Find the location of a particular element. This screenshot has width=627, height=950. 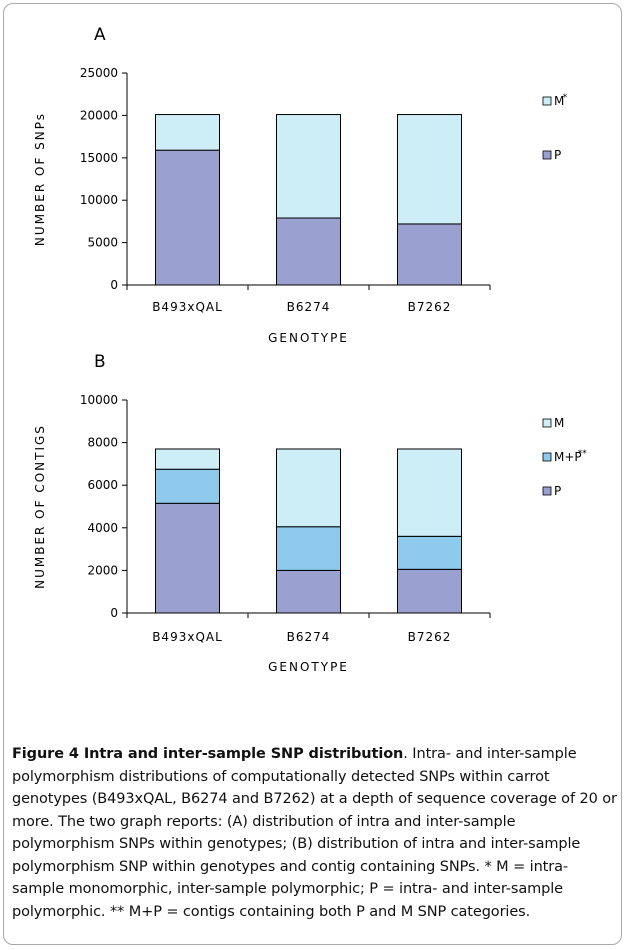

y-axis-title: NUMBER OF CONTIGS is located at coordinates (40, 506).